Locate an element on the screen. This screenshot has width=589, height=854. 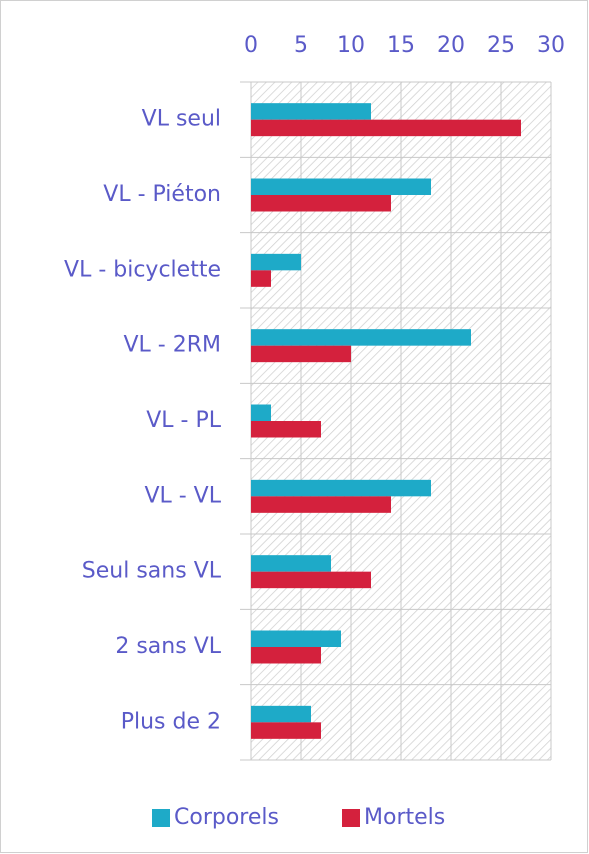
y-tick-label: VL - bicyclette is located at coordinates (142, 269).